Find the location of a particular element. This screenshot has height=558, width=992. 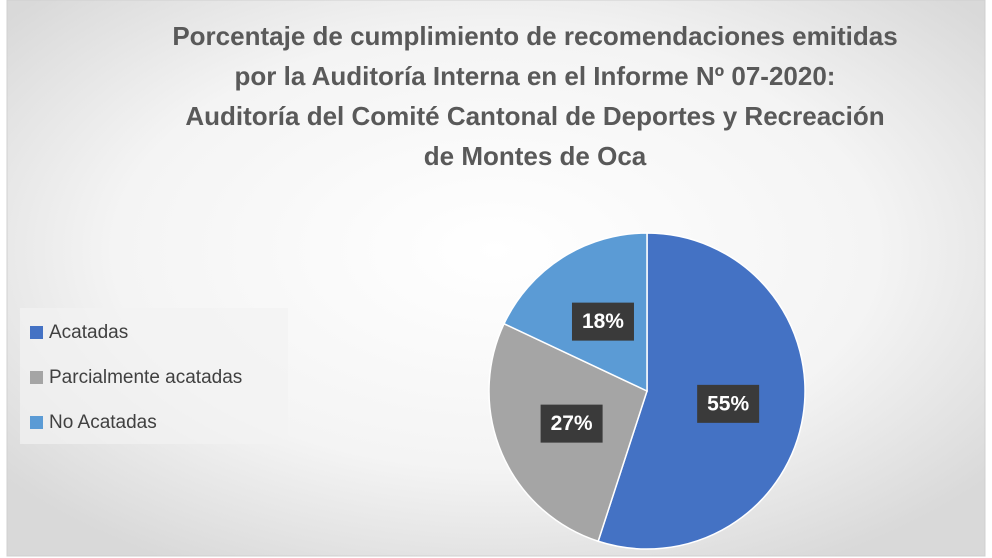

chart-title: de Montes de Oca is located at coordinates (535, 156).